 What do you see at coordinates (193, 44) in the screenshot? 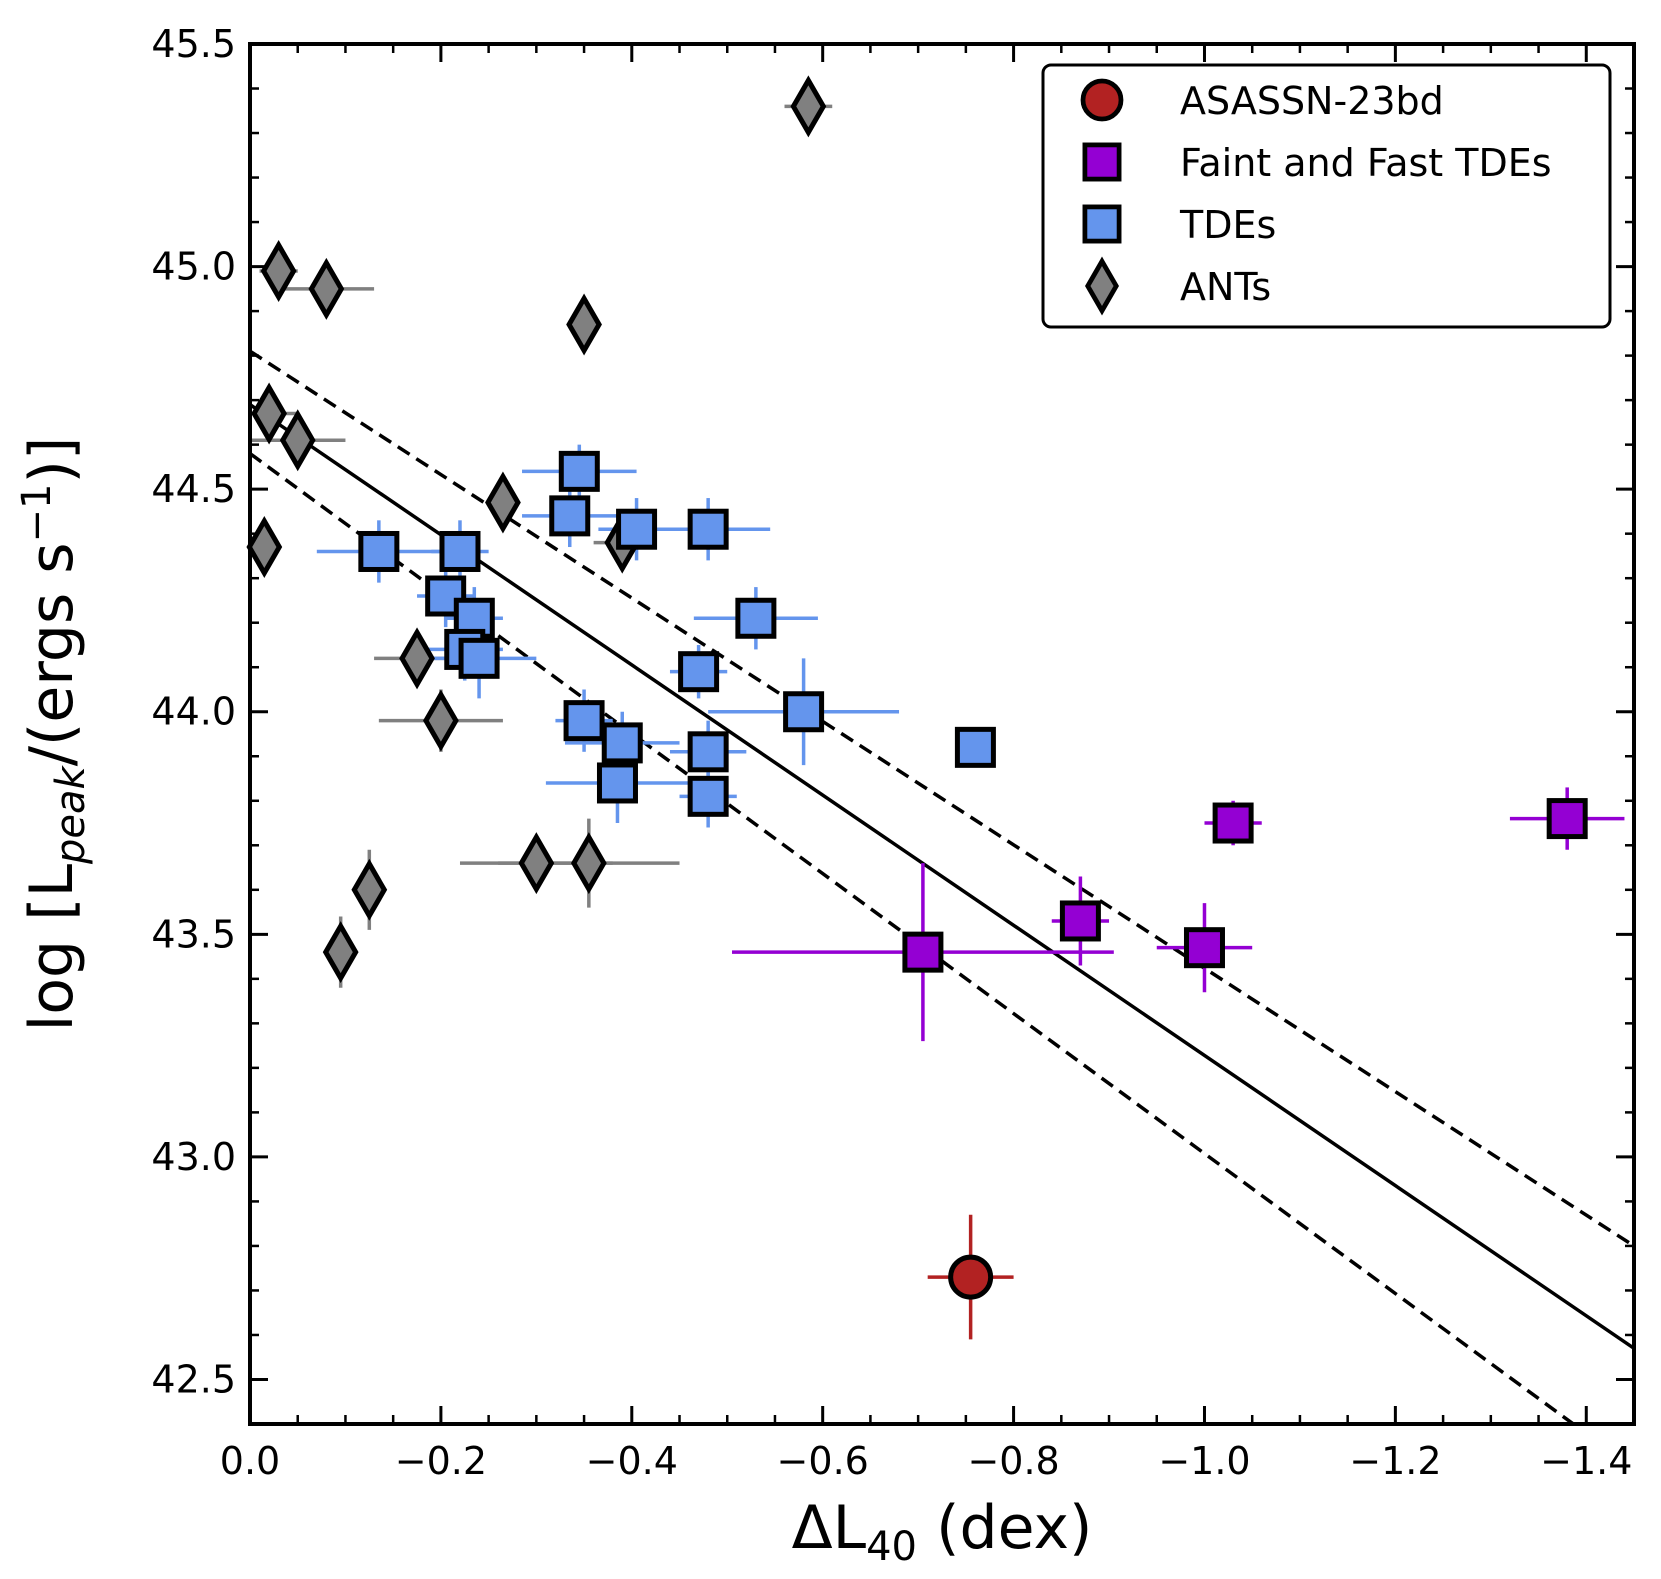
I see `y-tick-label: 45.5` at bounding box center [193, 44].